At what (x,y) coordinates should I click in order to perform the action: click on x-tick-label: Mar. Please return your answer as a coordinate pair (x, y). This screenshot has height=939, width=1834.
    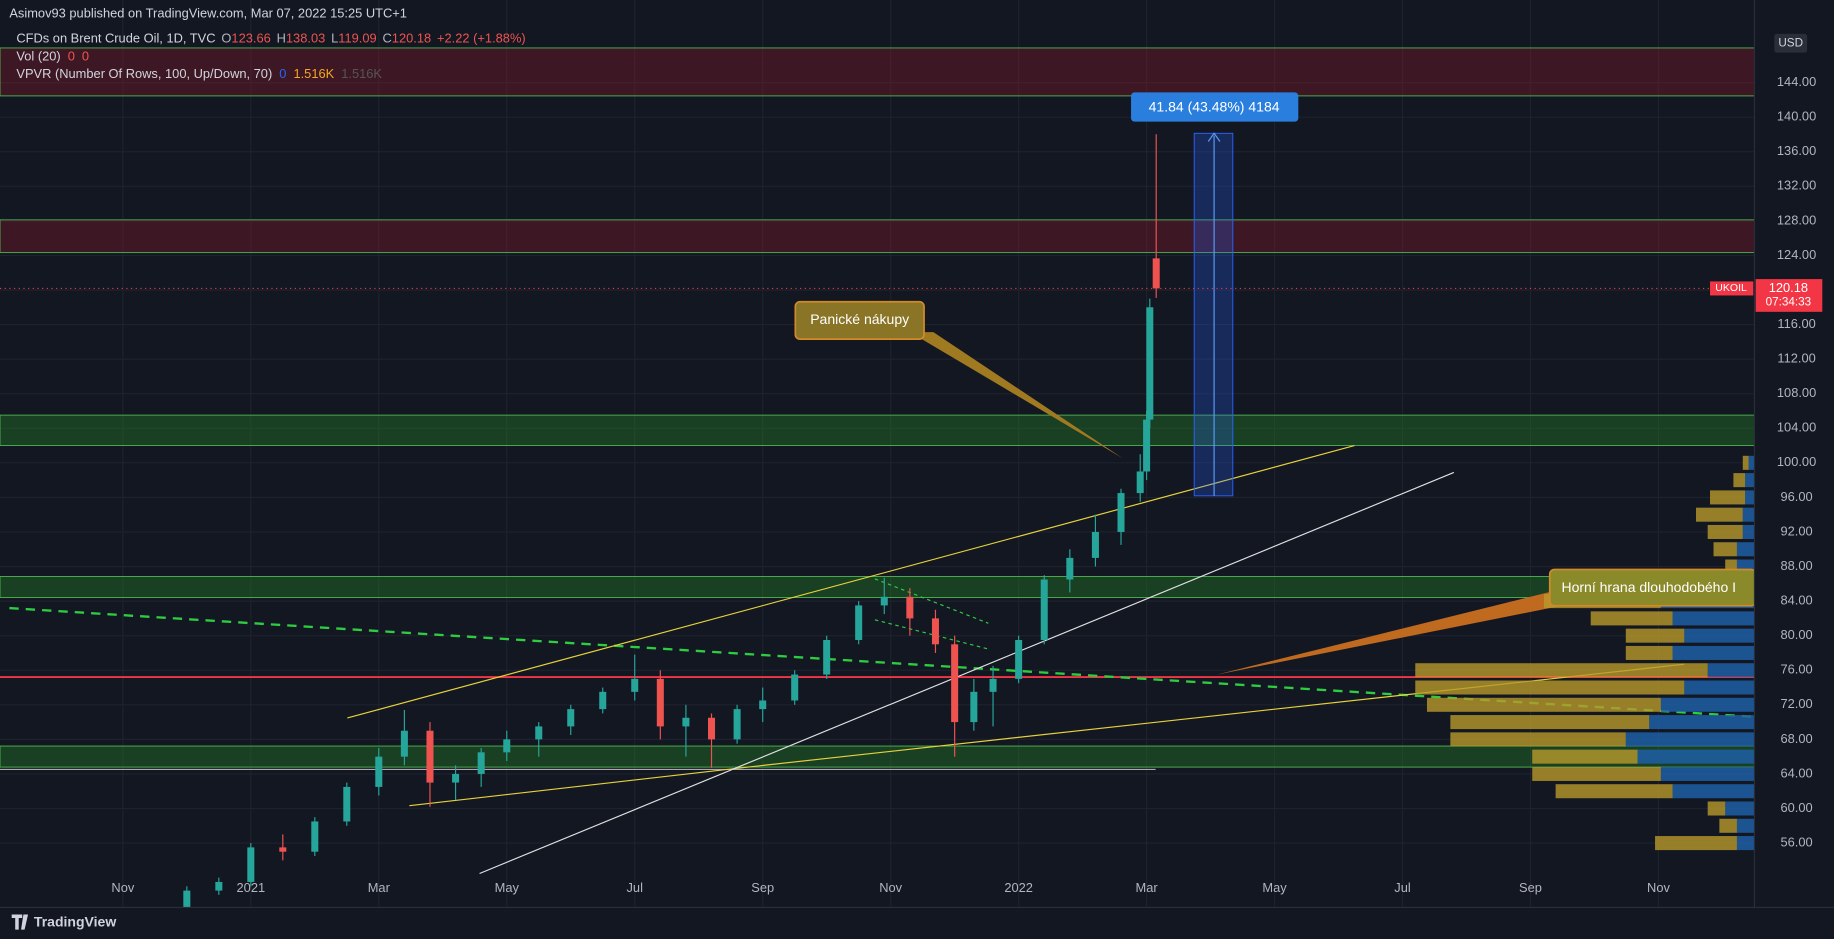
    Looking at the image, I should click on (1147, 887).